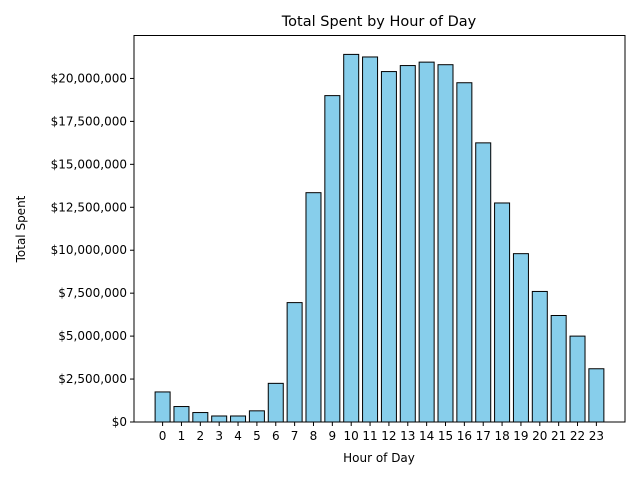 This screenshot has height=480, width=640. What do you see at coordinates (369, 436) in the screenshot?
I see `x-tick-label: 11` at bounding box center [369, 436].